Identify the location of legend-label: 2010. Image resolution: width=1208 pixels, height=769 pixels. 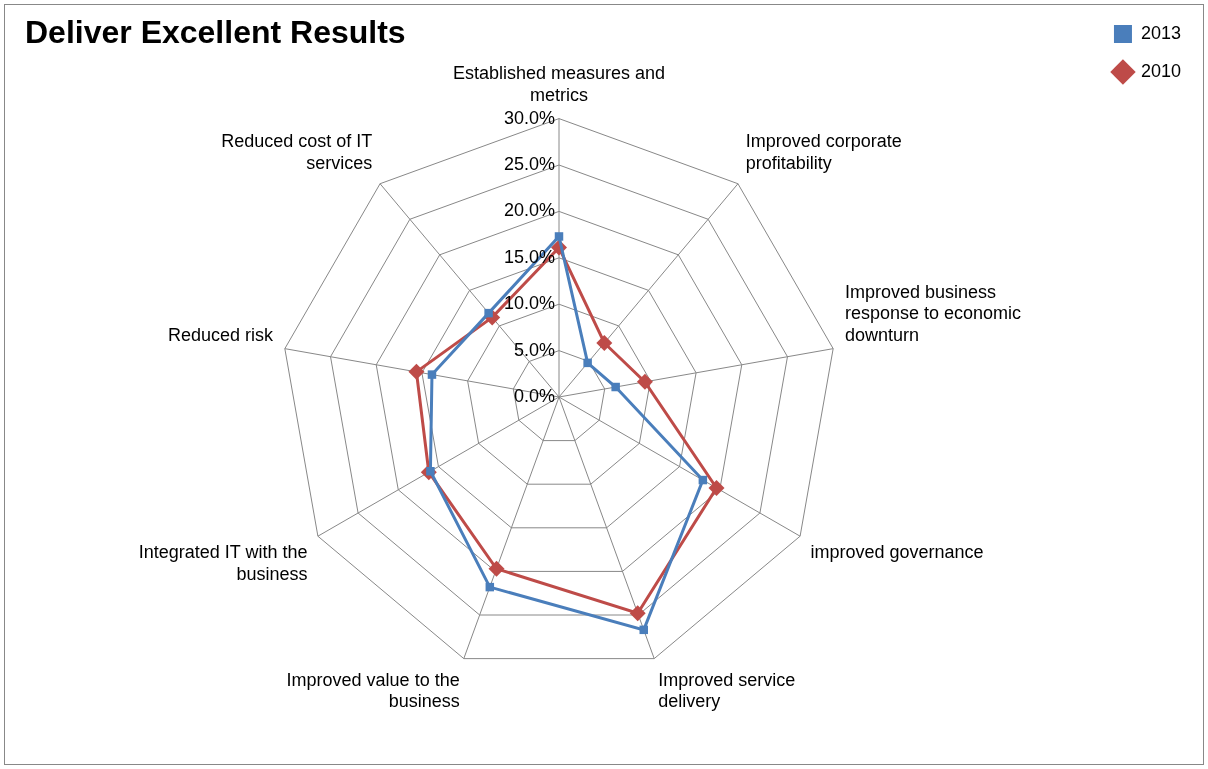
(1160, 70).